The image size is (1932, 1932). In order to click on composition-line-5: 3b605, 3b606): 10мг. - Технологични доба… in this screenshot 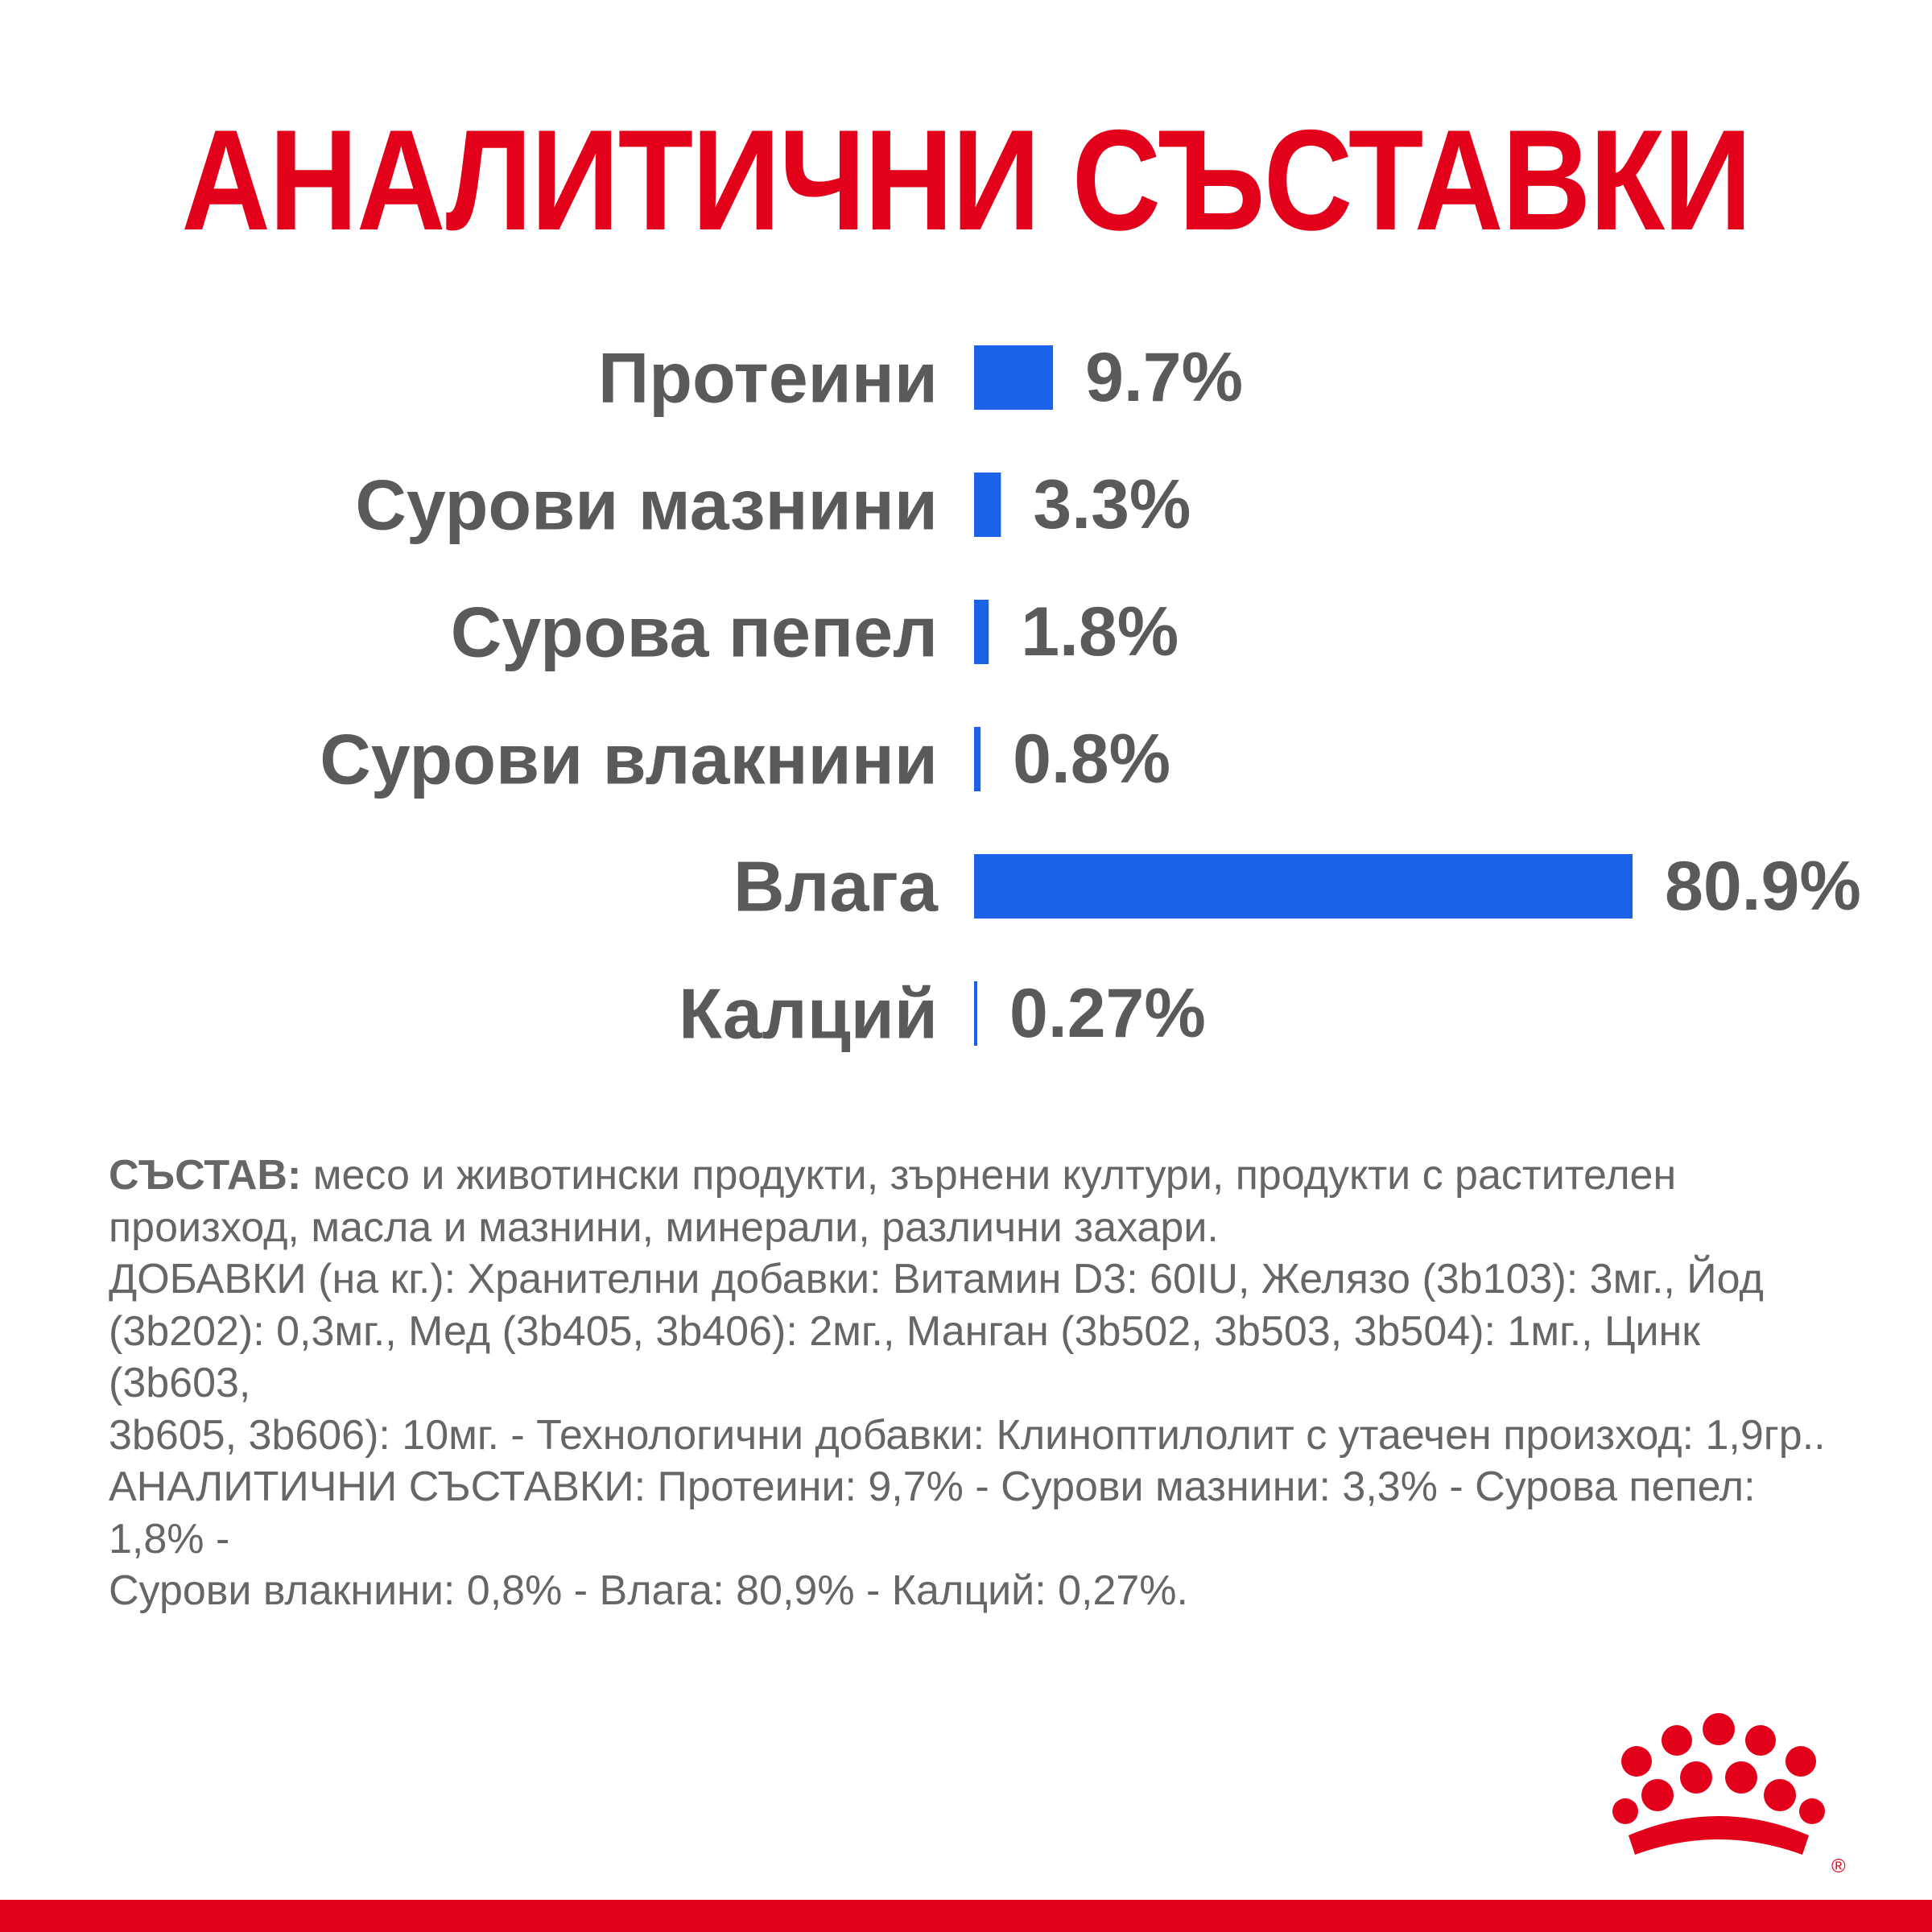, I will do `click(967, 1435)`.